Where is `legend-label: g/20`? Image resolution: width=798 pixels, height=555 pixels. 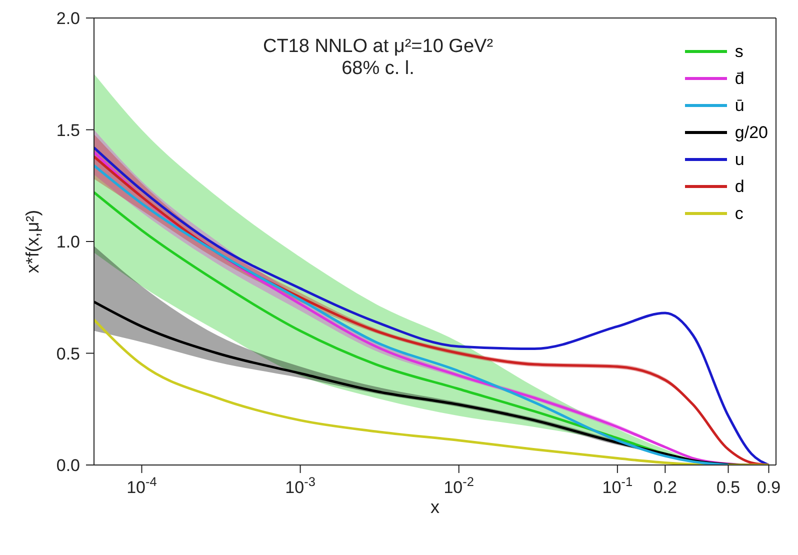 legend-label: g/20 is located at coordinates (751, 132).